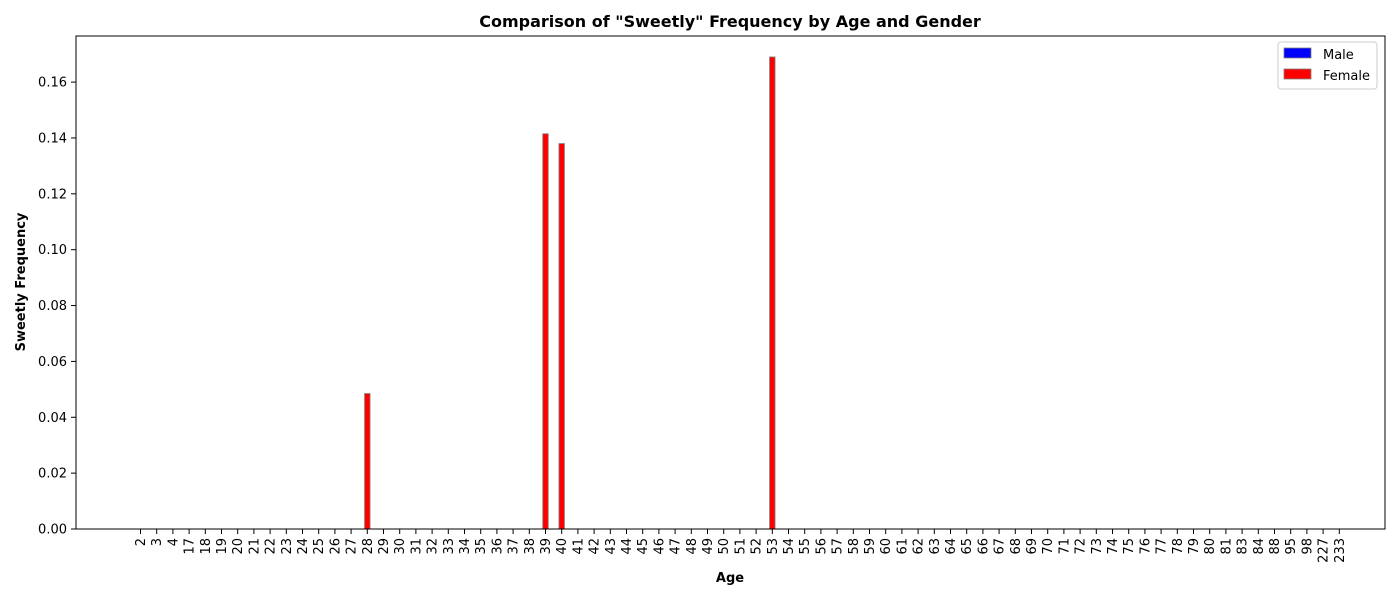 The height and width of the screenshot is (600, 1400). I want to click on x-tick-label: 76, so click(1145, 546).